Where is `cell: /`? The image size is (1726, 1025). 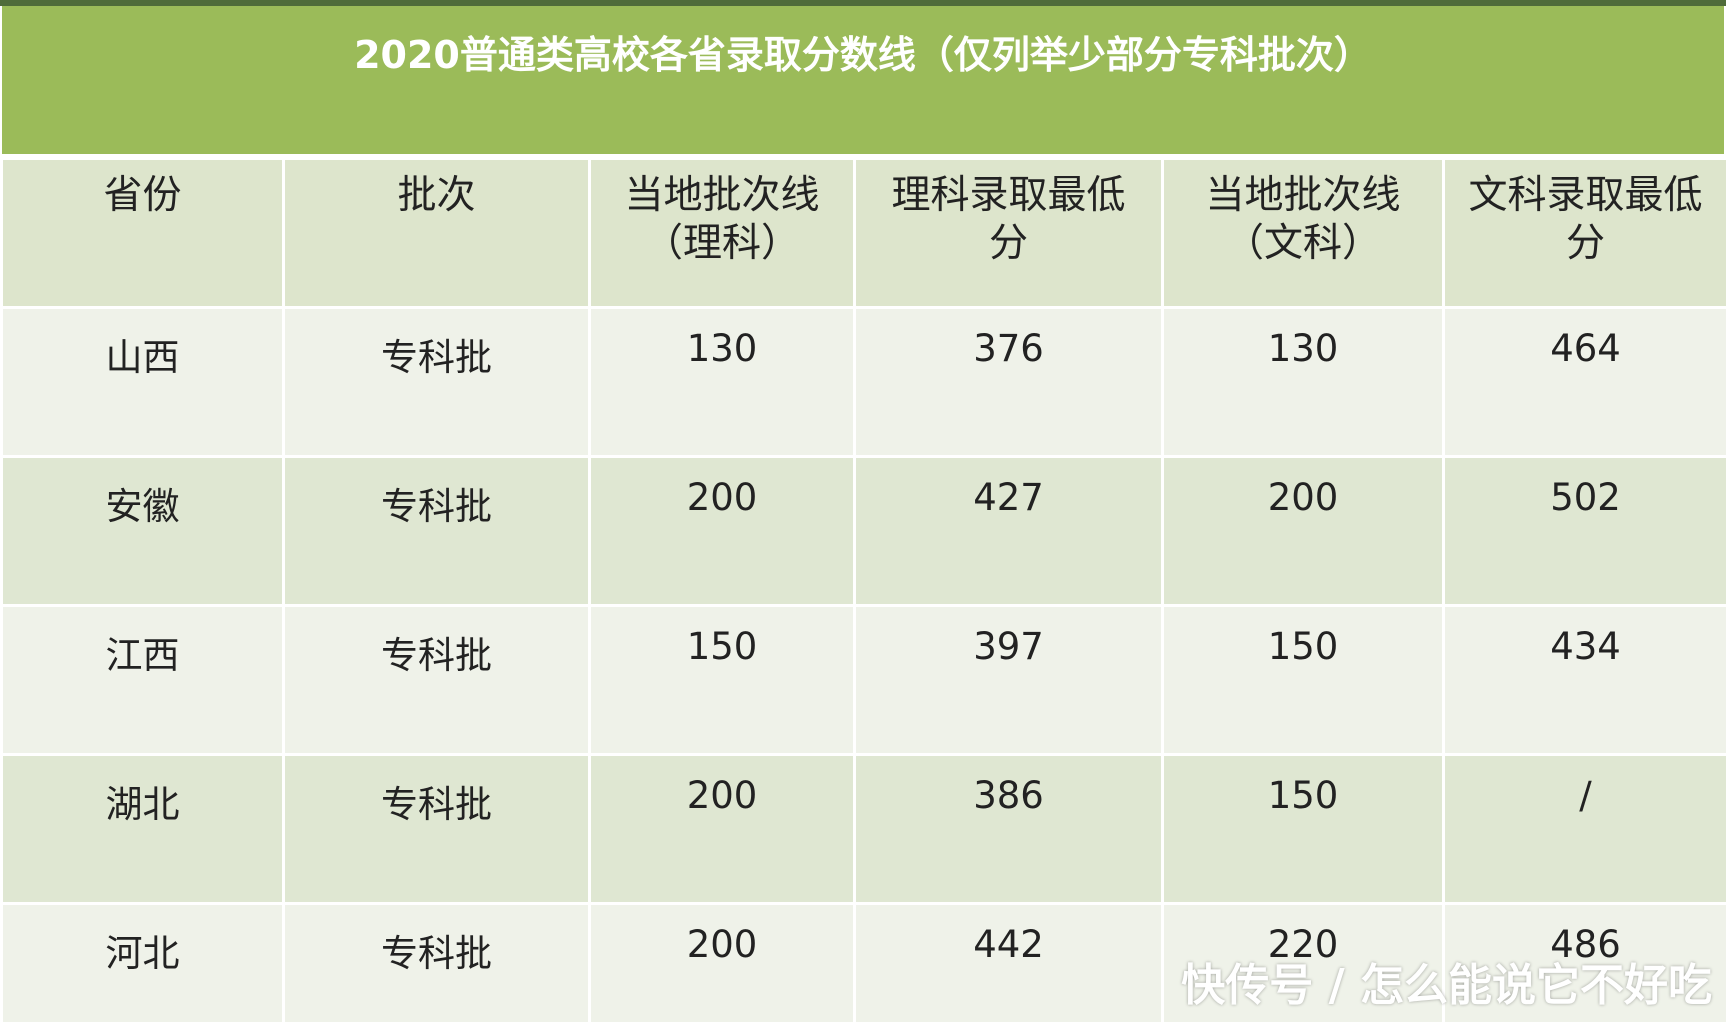 cell: / is located at coordinates (1585, 829).